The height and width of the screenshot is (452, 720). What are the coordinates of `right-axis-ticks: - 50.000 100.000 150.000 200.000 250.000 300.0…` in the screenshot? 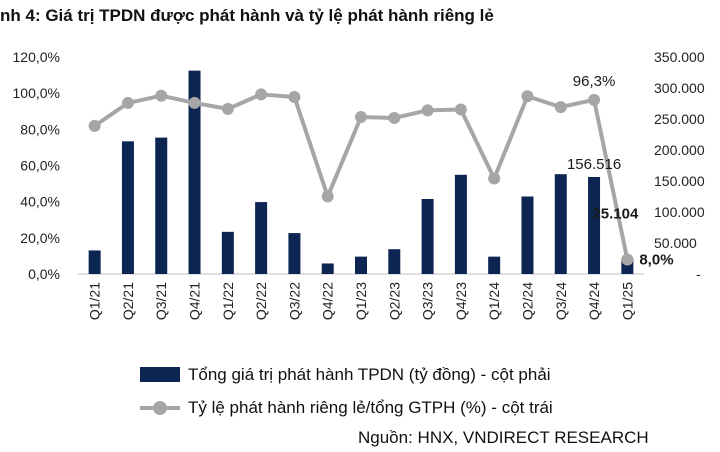 It's located at (679, 165).